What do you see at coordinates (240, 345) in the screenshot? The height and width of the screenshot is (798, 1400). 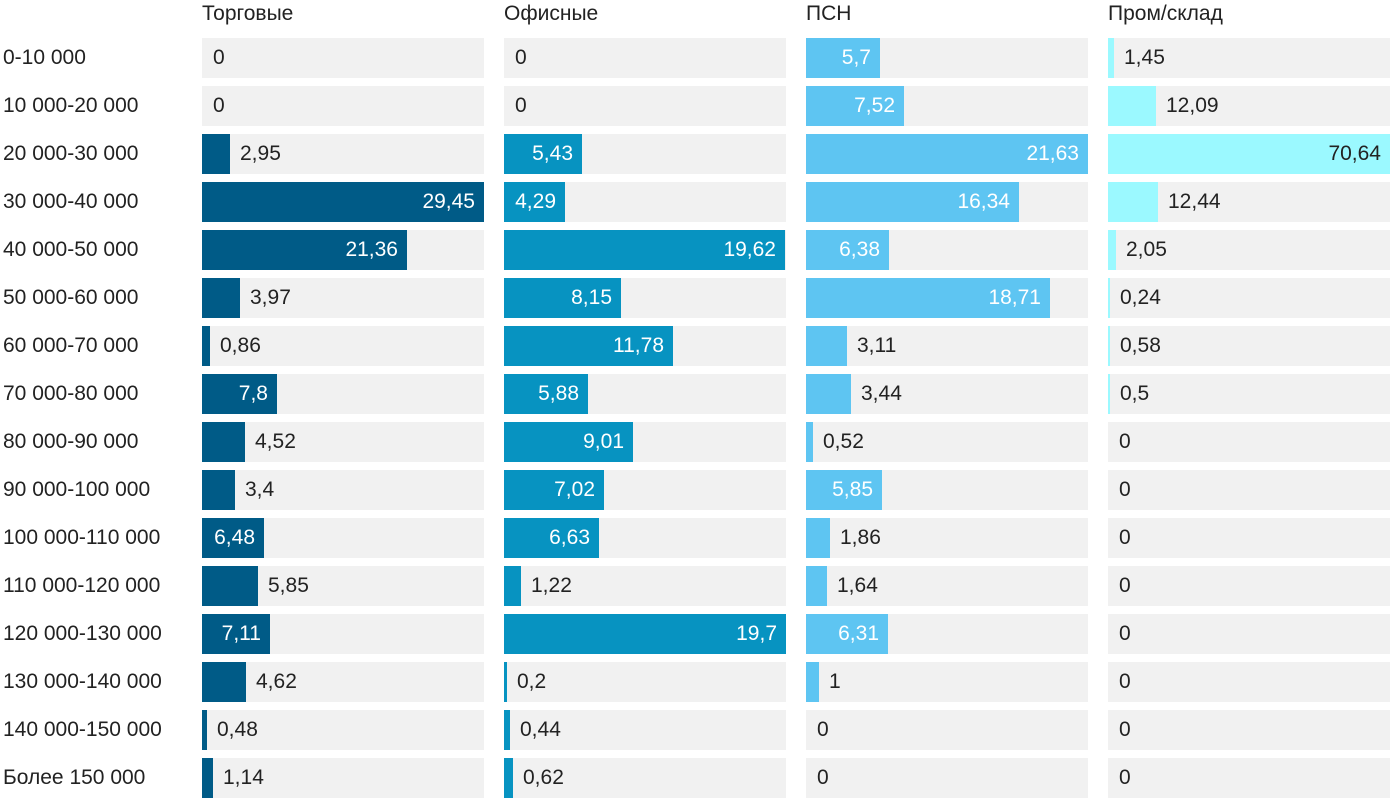 I see `data-label: 0,86` at bounding box center [240, 345].